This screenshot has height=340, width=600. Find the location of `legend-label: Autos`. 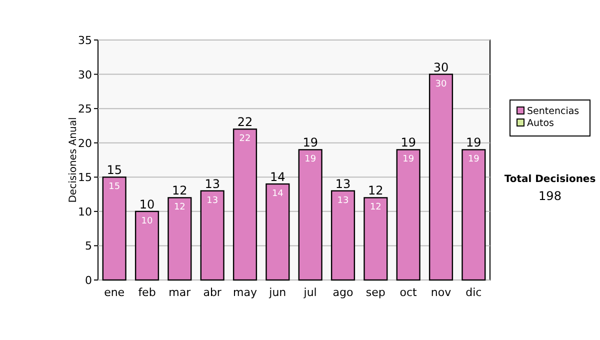

legend-label: Autos is located at coordinates (540, 123).